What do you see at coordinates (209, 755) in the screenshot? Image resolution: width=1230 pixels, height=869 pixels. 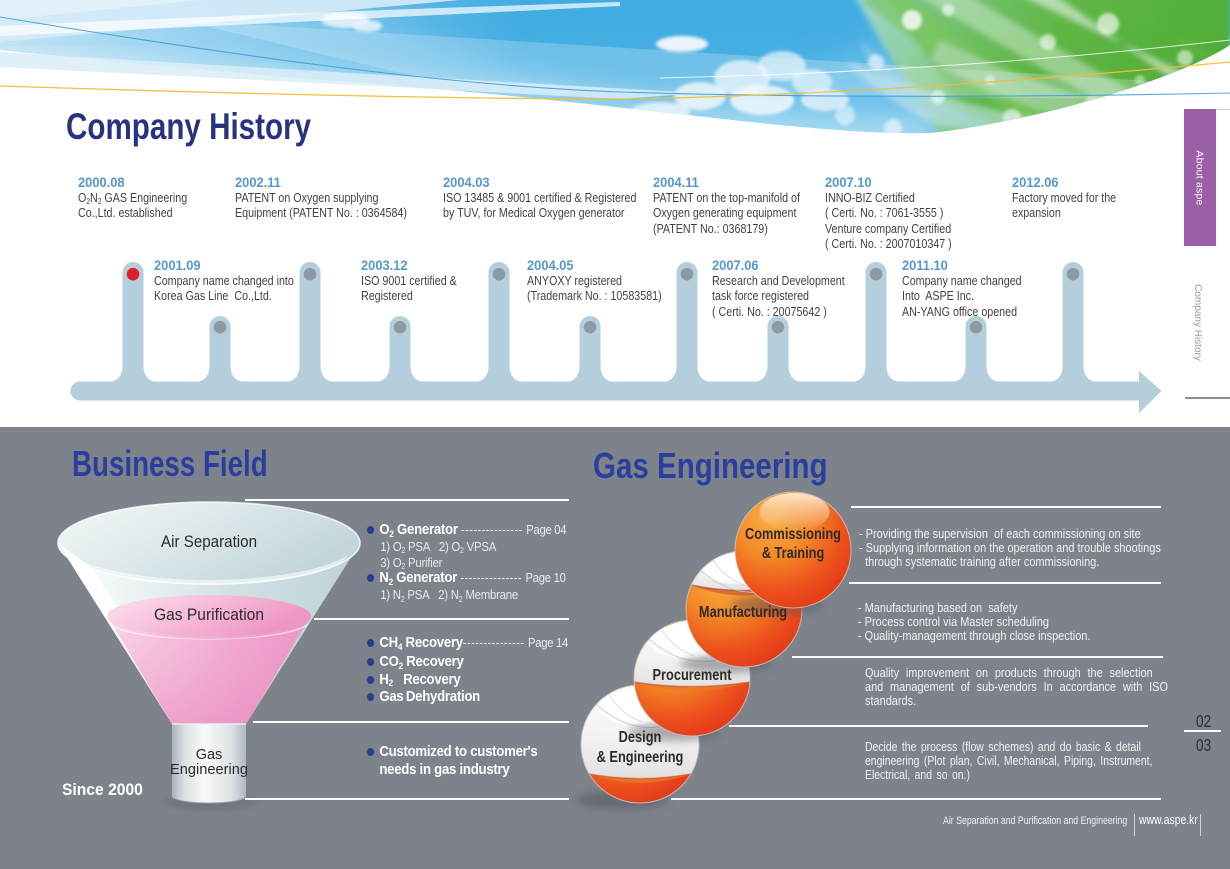 I see `svg-text: Gas` at bounding box center [209, 755].